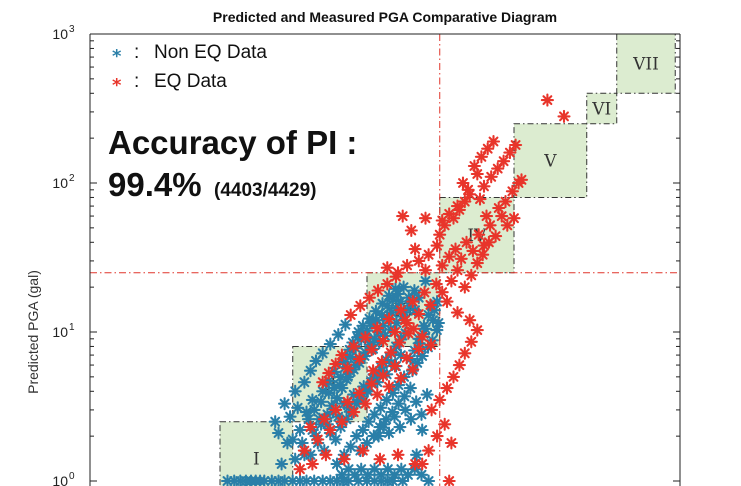 The image size is (741, 486). What do you see at coordinates (33, 332) in the screenshot?
I see `y-axis-label: Predicted PGA (gal)` at bounding box center [33, 332].